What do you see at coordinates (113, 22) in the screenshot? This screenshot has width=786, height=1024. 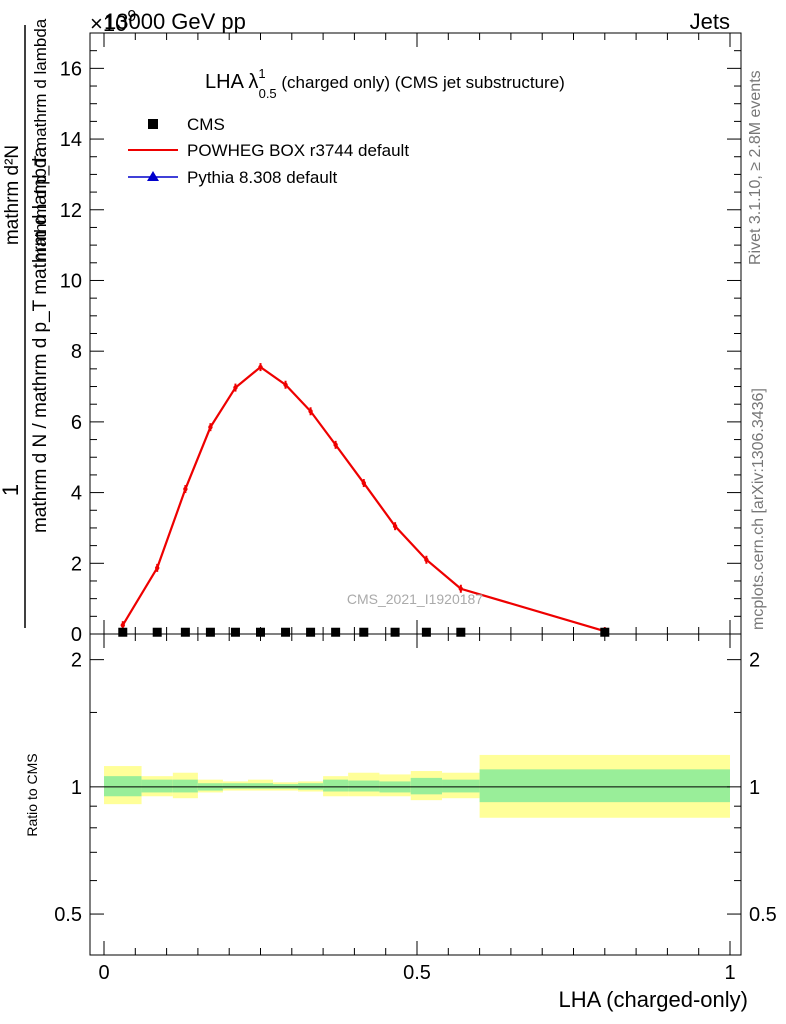 I see `header-multiplier: ×10⁹` at bounding box center [113, 22].